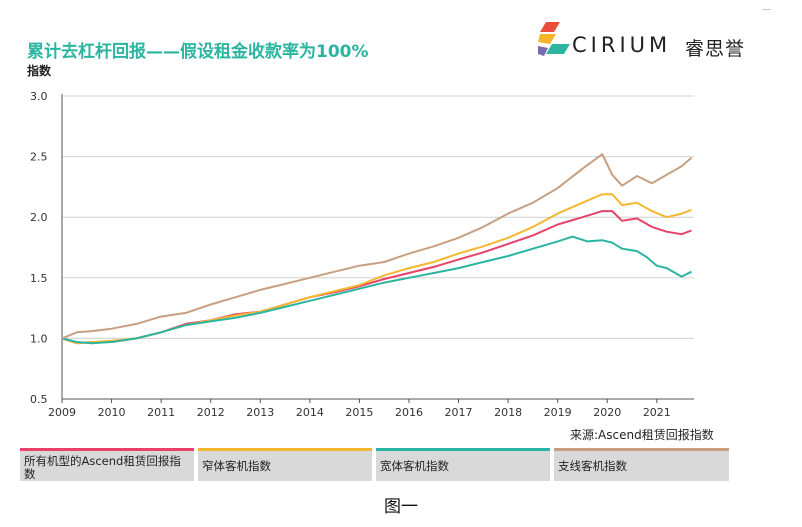  What do you see at coordinates (39, 217) in the screenshot?
I see `y-tick-label: 2.0` at bounding box center [39, 217].